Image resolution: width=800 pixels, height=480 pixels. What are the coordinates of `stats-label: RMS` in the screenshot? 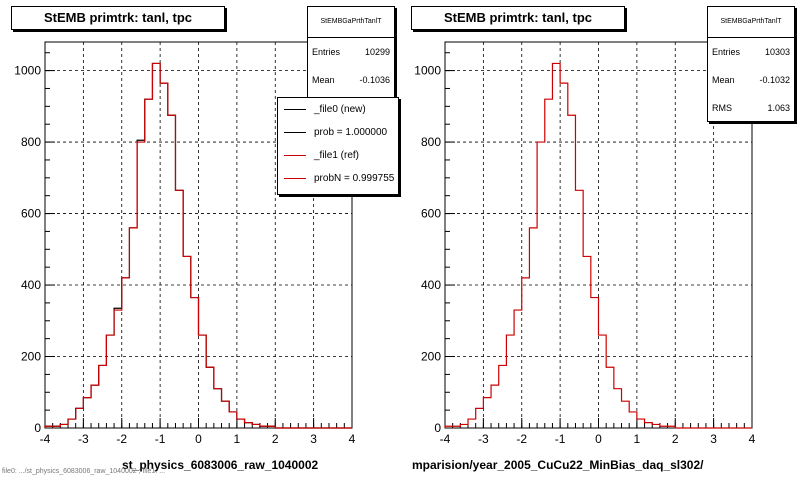 It's located at (722, 108).